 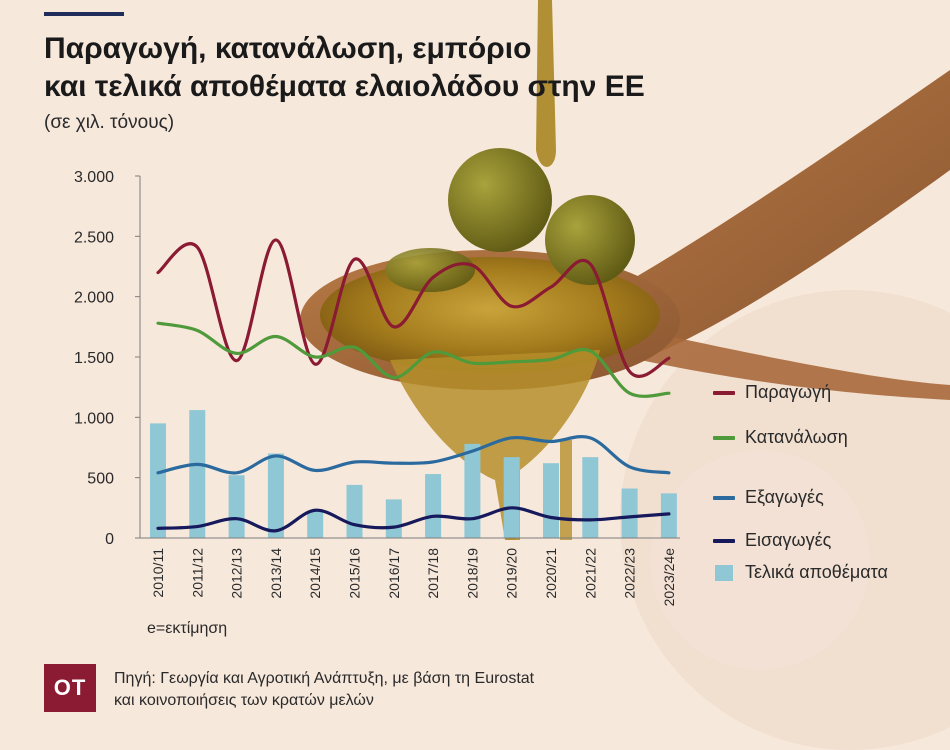 I want to click on x-tick-label: 2023/24e, so click(x=669, y=577).